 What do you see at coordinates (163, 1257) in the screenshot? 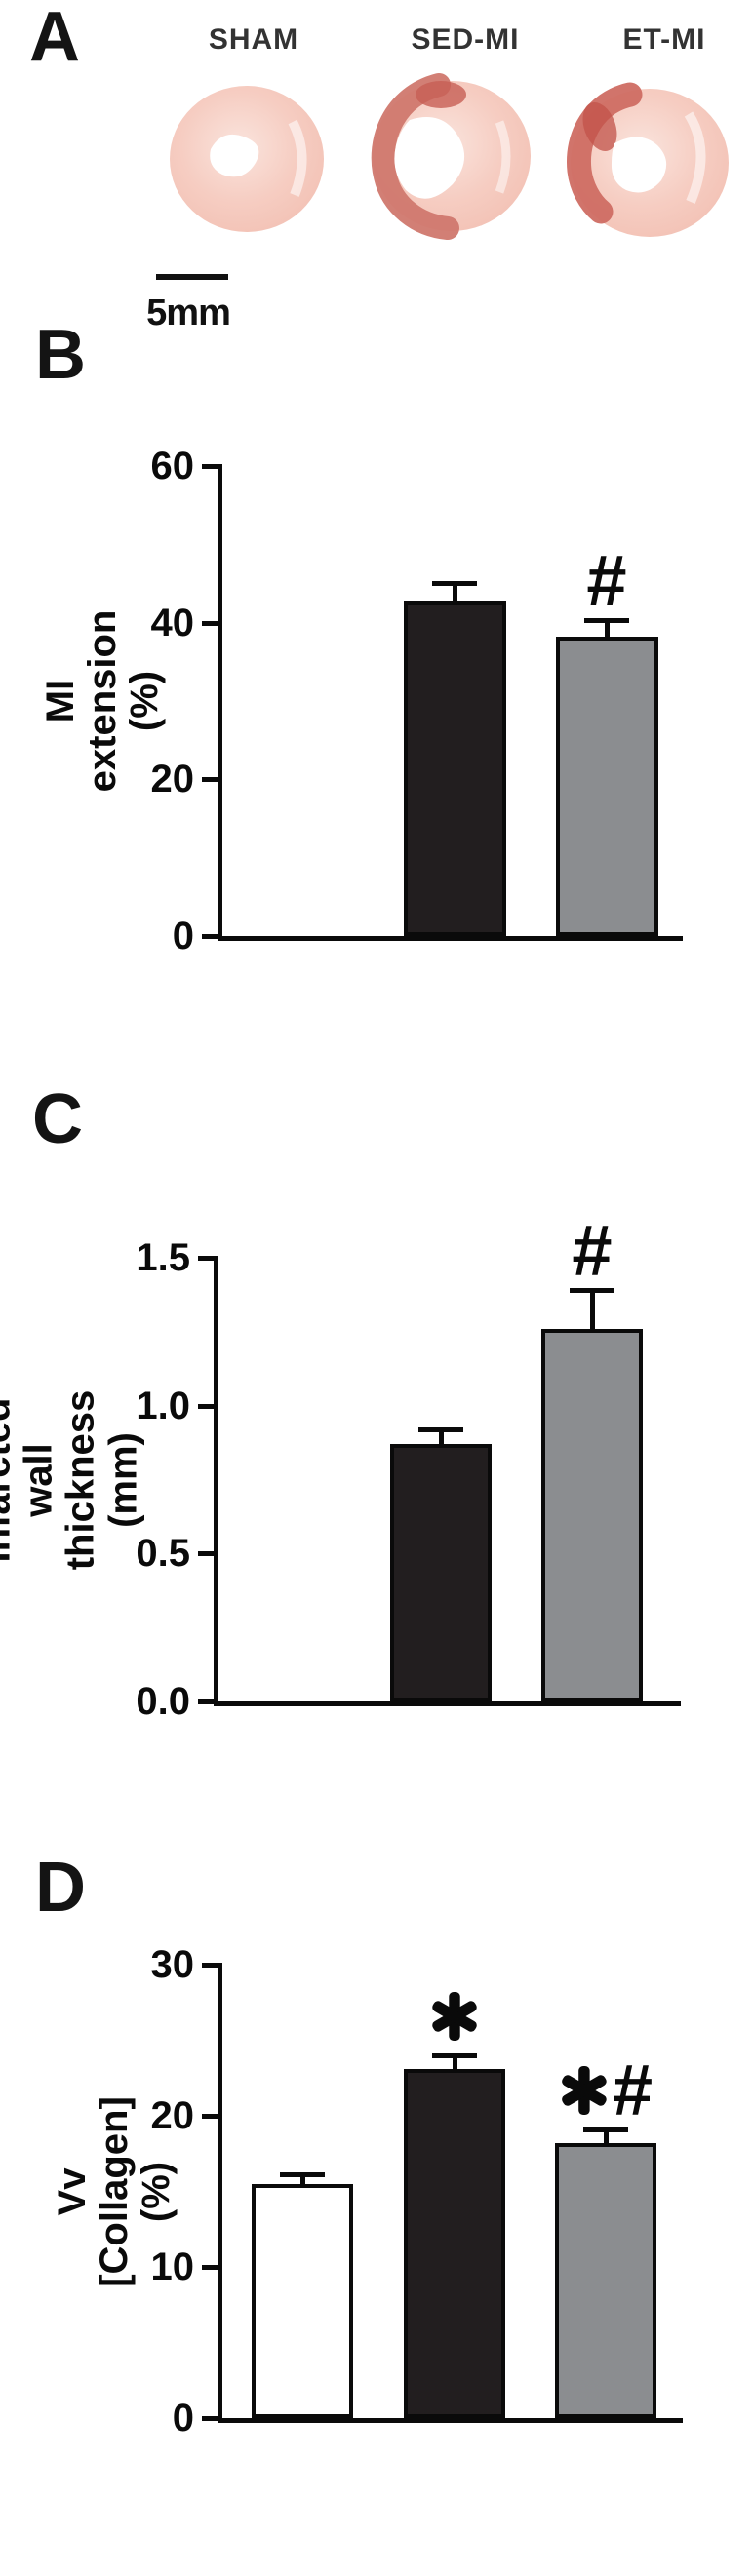
I see `y-tick-label: 1.5` at bounding box center [163, 1257].